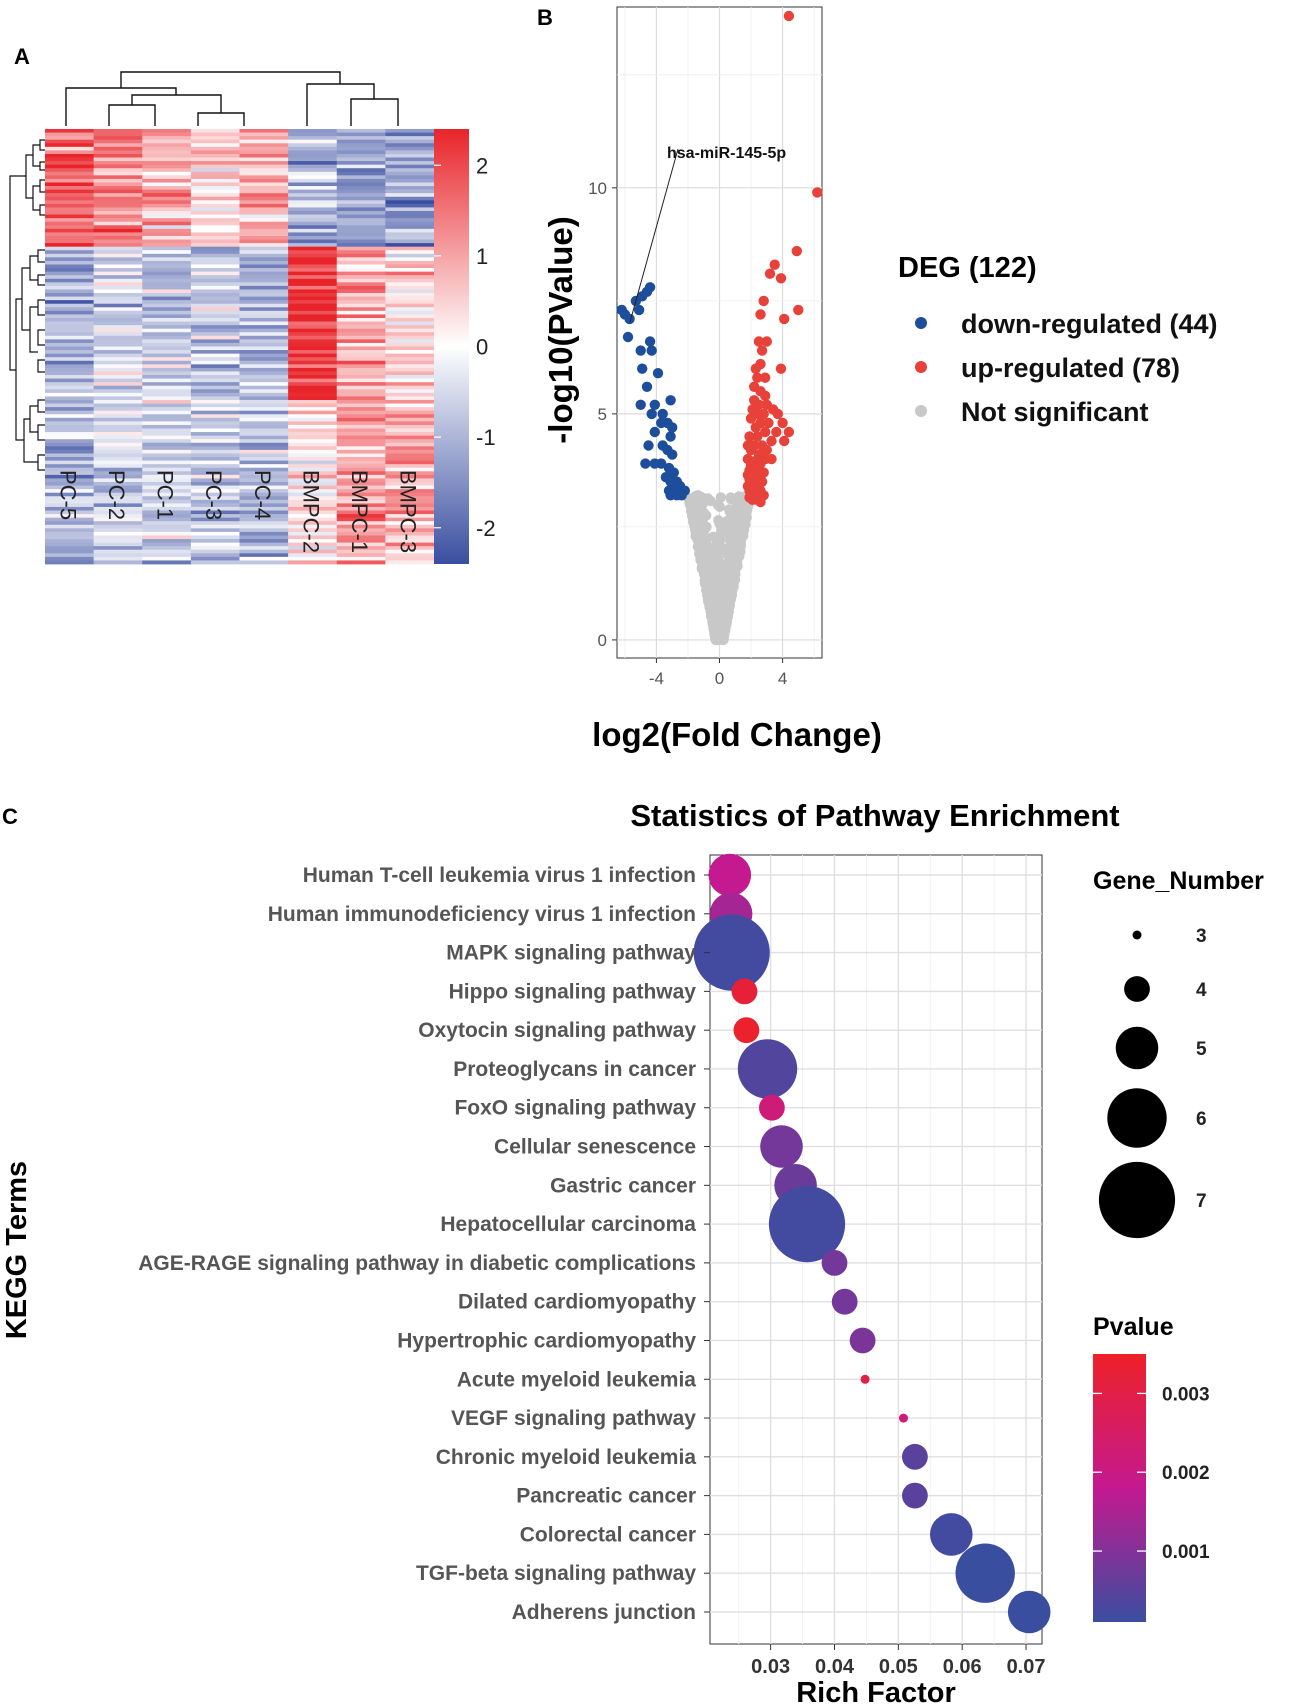 The height and width of the screenshot is (1704, 1305). Describe the element at coordinates (310, 511) in the screenshot. I see `heatmap-column-label: BMPC-2` at that location.